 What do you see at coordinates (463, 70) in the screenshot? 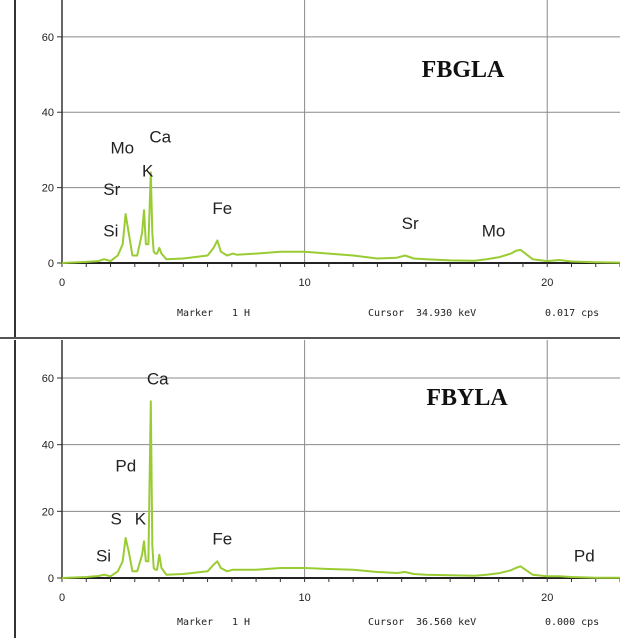
I see `chart-title: FBGLA` at bounding box center [463, 70].